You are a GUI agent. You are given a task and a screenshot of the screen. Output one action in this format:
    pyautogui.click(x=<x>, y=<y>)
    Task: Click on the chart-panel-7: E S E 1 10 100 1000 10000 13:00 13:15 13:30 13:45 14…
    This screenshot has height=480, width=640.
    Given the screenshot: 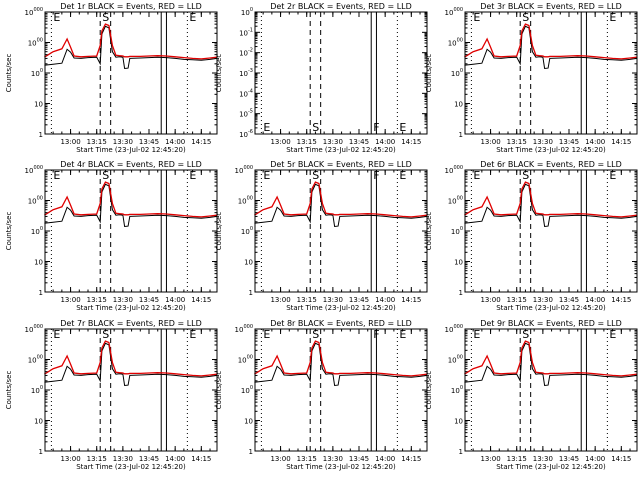 What is the action you would take?
    pyautogui.click(x=111, y=395)
    